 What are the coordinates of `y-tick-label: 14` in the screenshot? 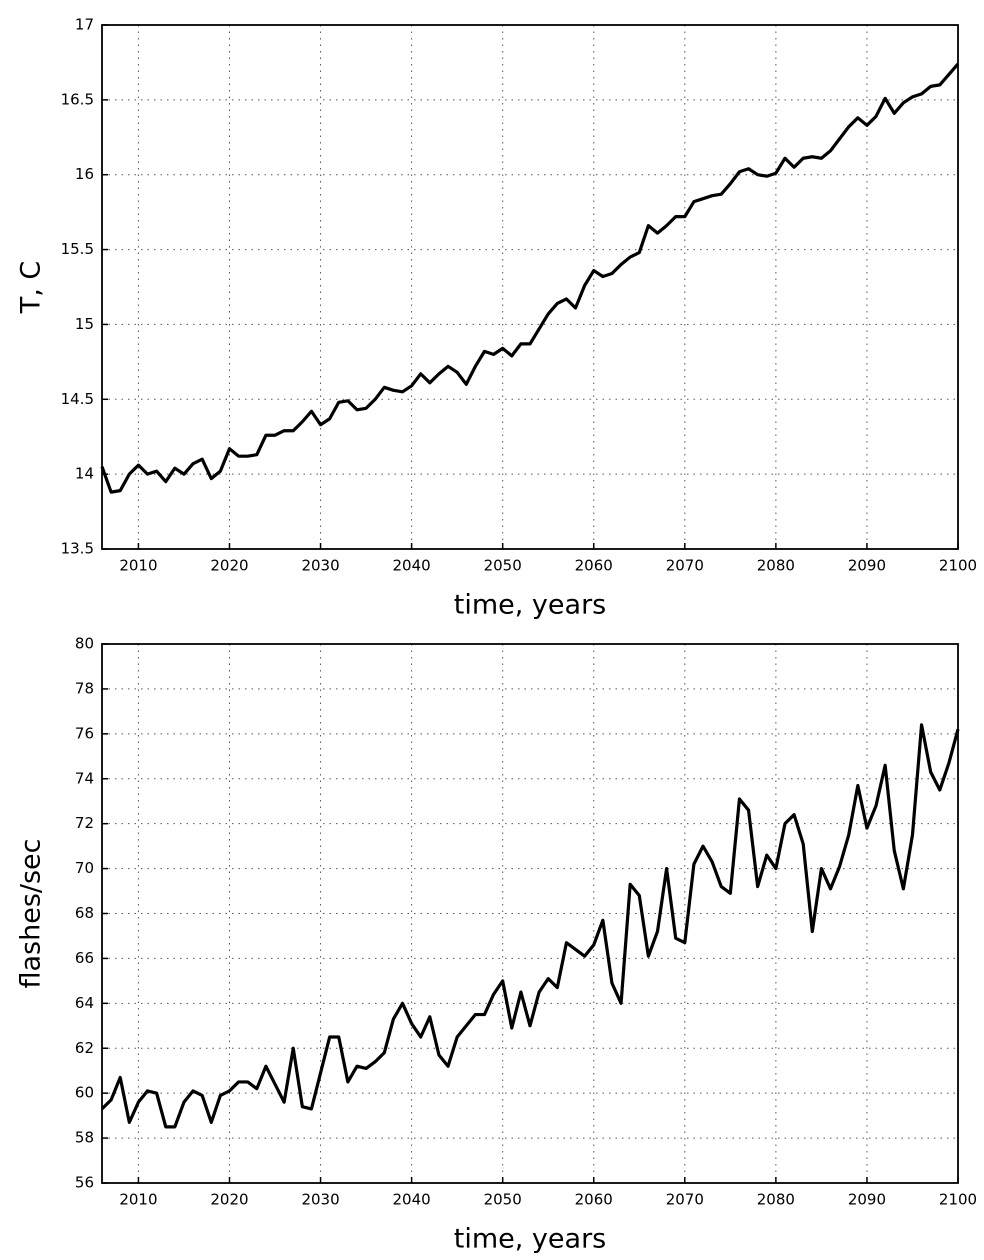 It's located at (84, 474).